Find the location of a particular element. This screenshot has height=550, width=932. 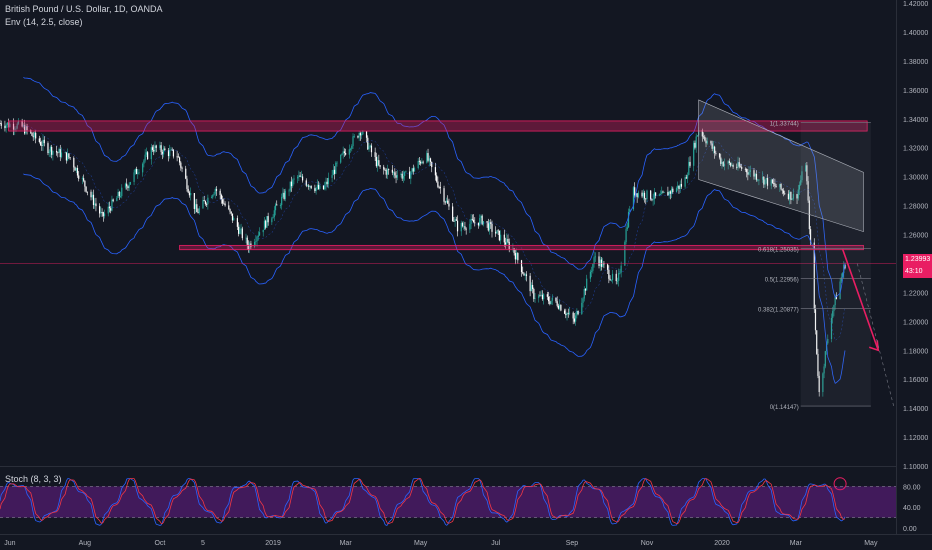

price-axis-label: 1.30000 is located at coordinates (915, 178).